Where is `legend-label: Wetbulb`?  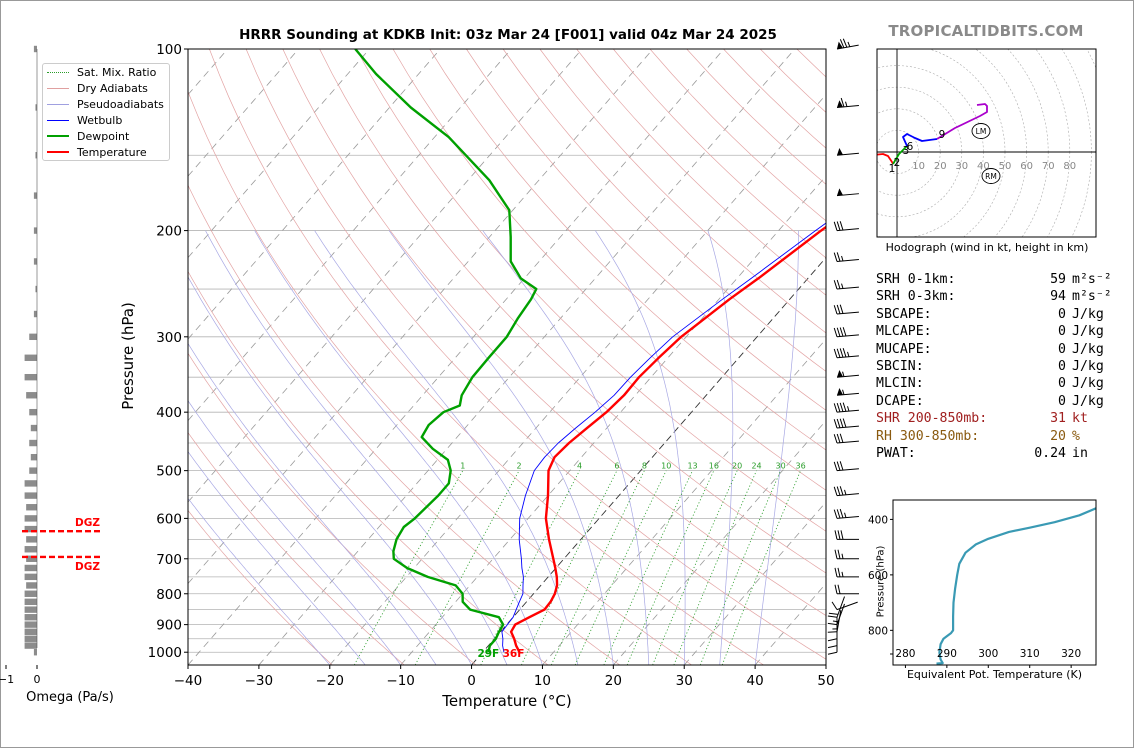
legend-label: Wetbulb is located at coordinates (100, 120).